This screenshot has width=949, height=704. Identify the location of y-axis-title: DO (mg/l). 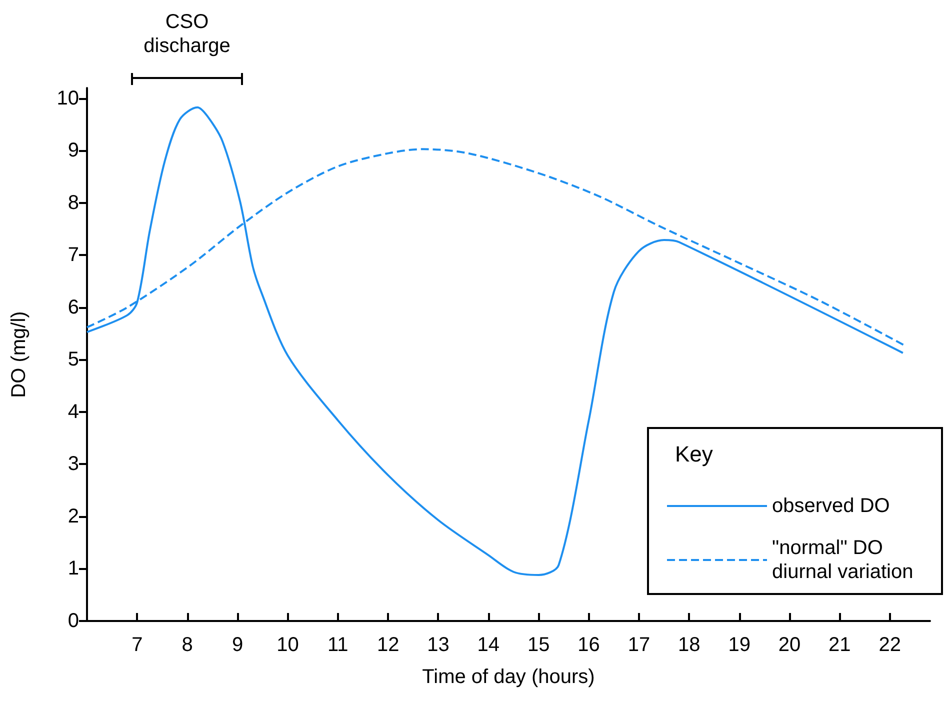
(19, 354).